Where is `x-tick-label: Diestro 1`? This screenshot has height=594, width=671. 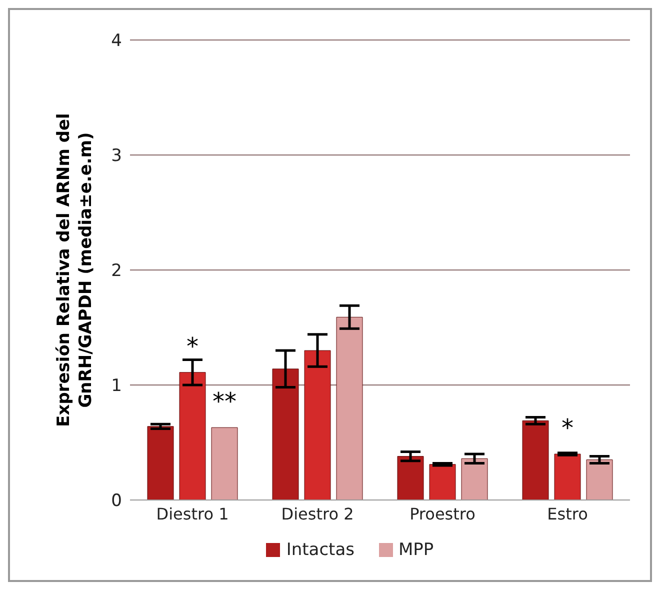 x-tick-label: Diestro 1 is located at coordinates (192, 514).